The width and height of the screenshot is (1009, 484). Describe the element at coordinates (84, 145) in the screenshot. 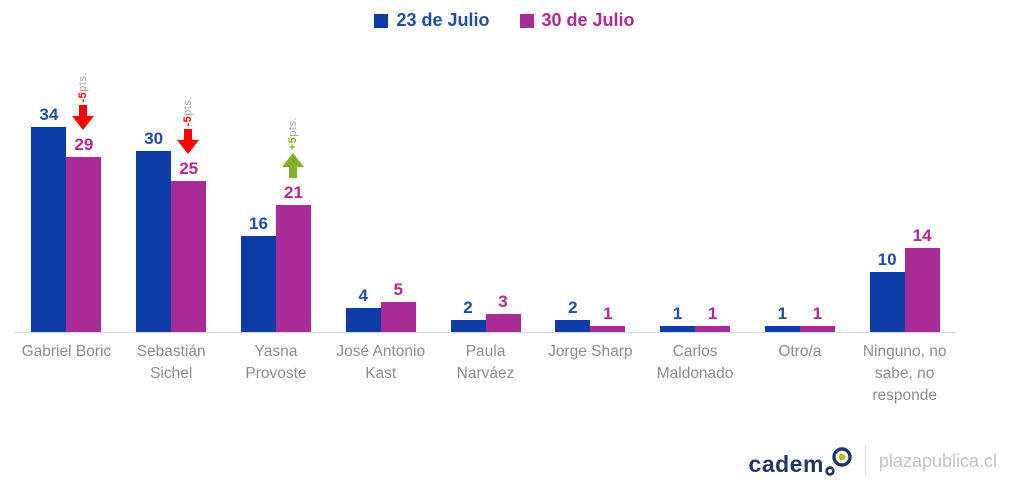

I see `value-label: 29` at that location.